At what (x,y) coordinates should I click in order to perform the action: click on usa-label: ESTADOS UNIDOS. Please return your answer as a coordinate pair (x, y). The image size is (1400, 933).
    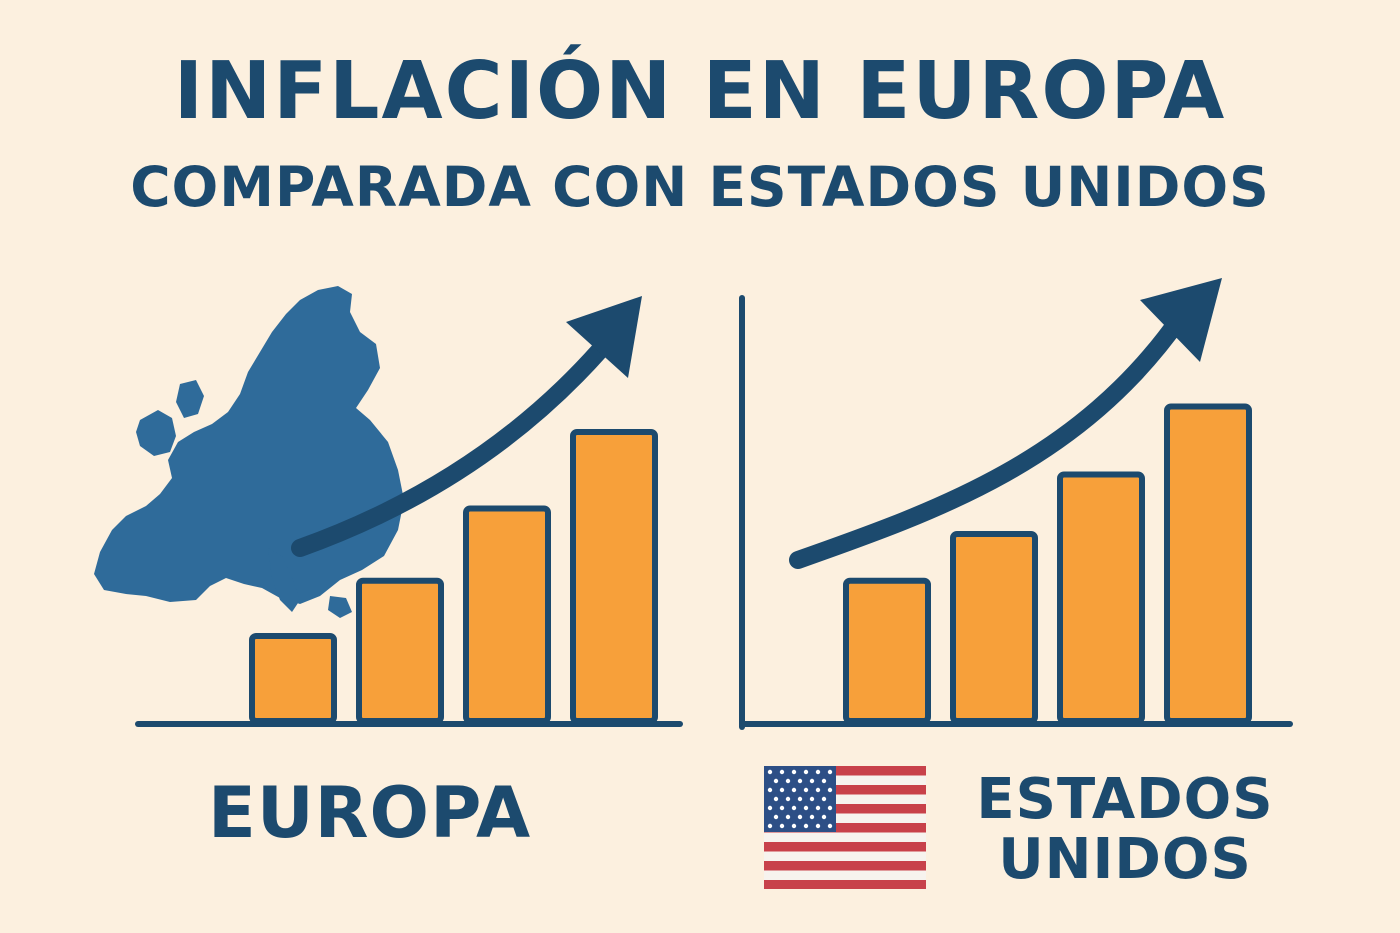
    Looking at the image, I should click on (1125, 830).